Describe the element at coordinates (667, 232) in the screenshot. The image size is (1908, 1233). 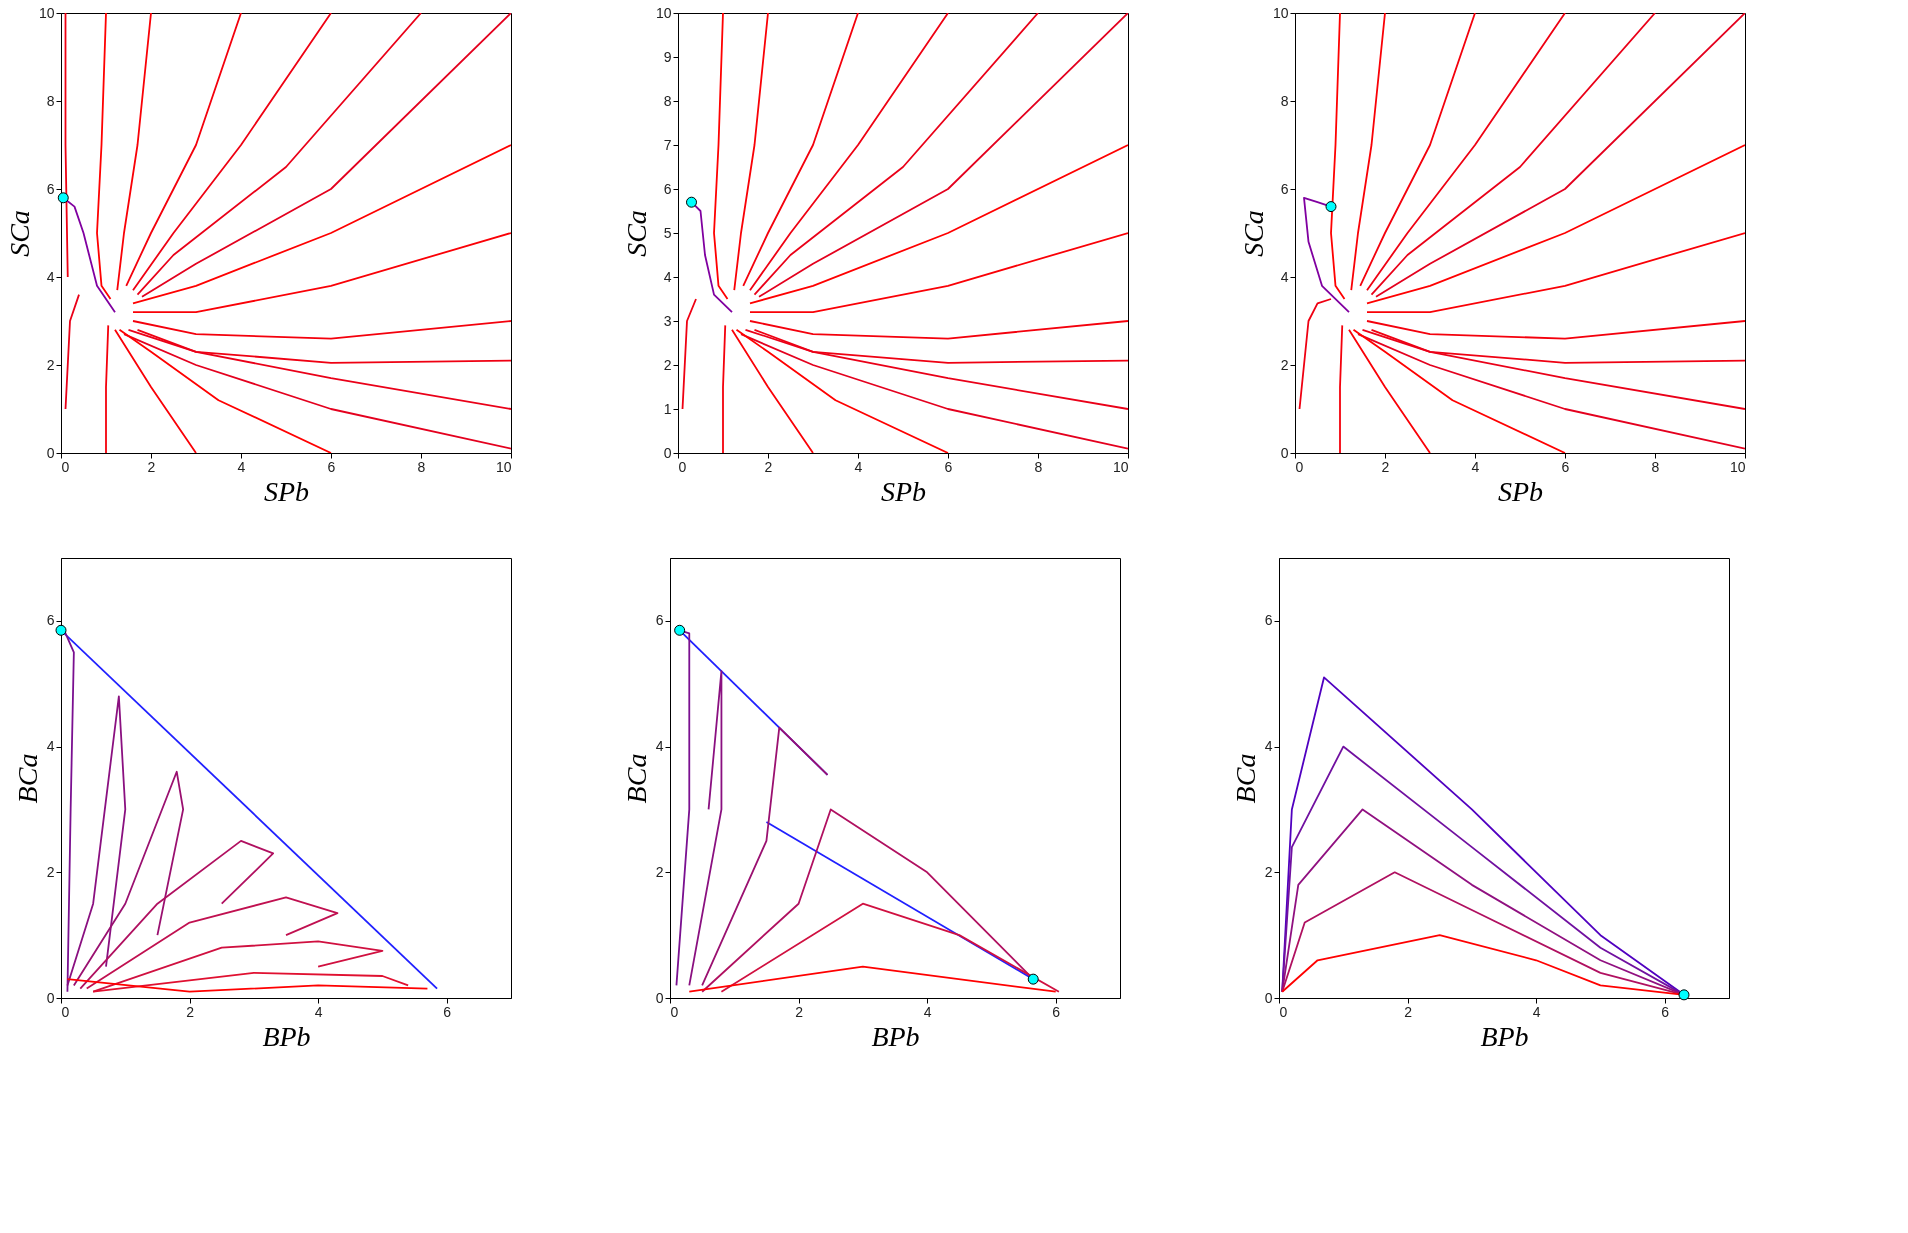
I see `y-tick-label: 5` at that location.